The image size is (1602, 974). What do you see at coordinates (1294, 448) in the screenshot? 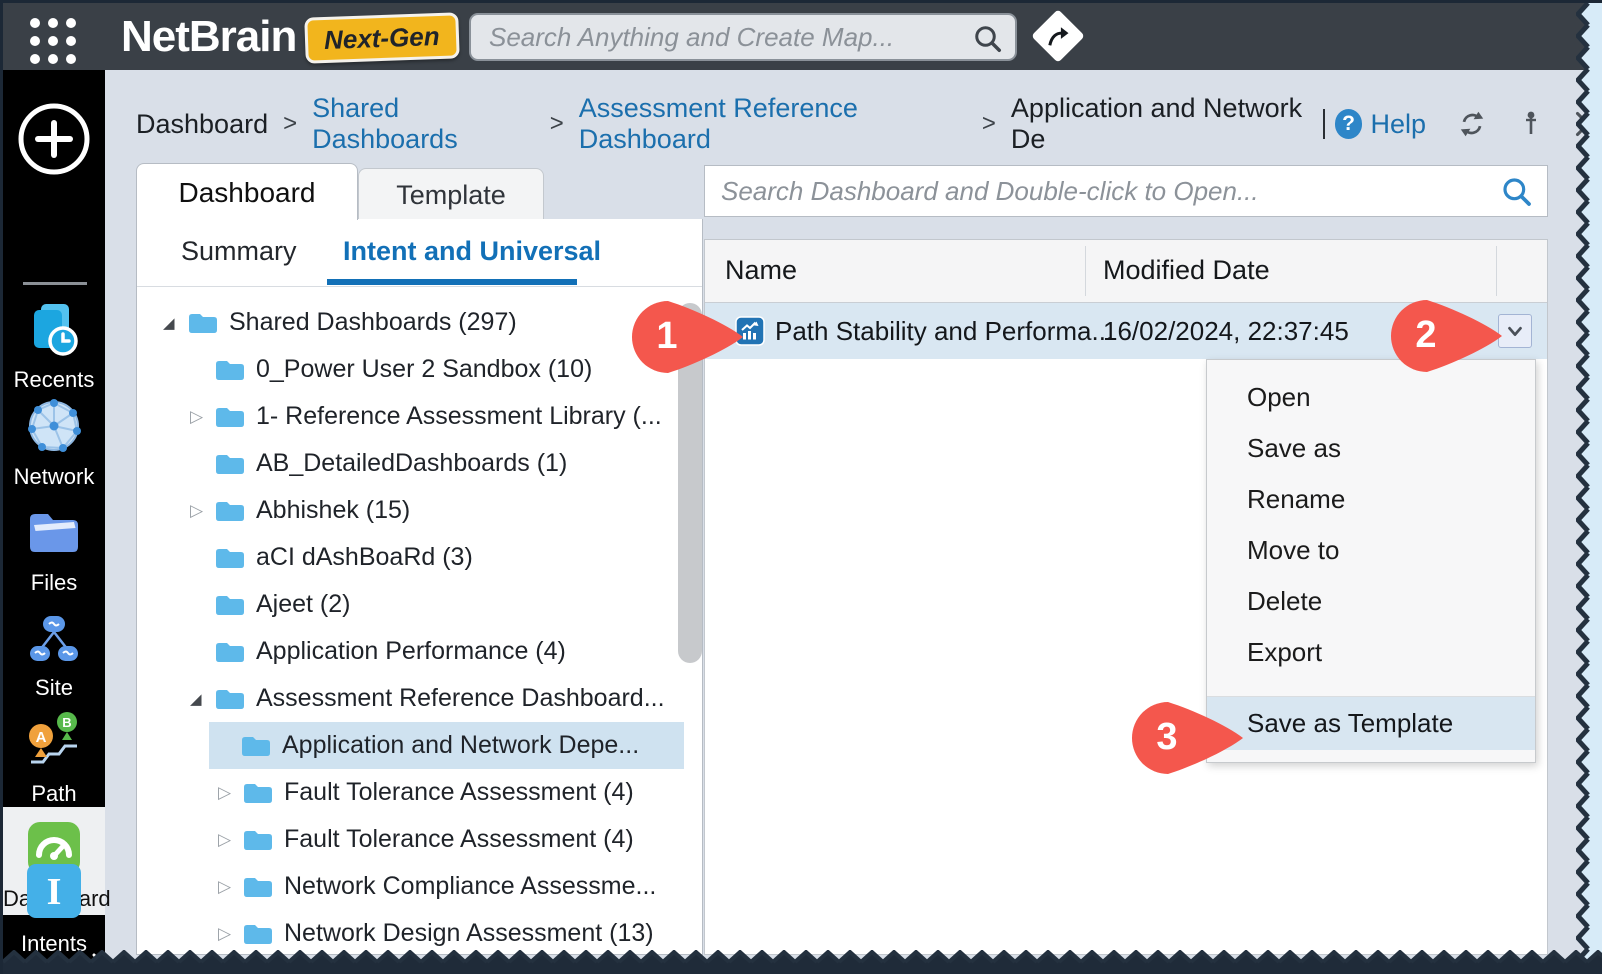
I see `menu-item-save-as: Save as` at bounding box center [1294, 448].